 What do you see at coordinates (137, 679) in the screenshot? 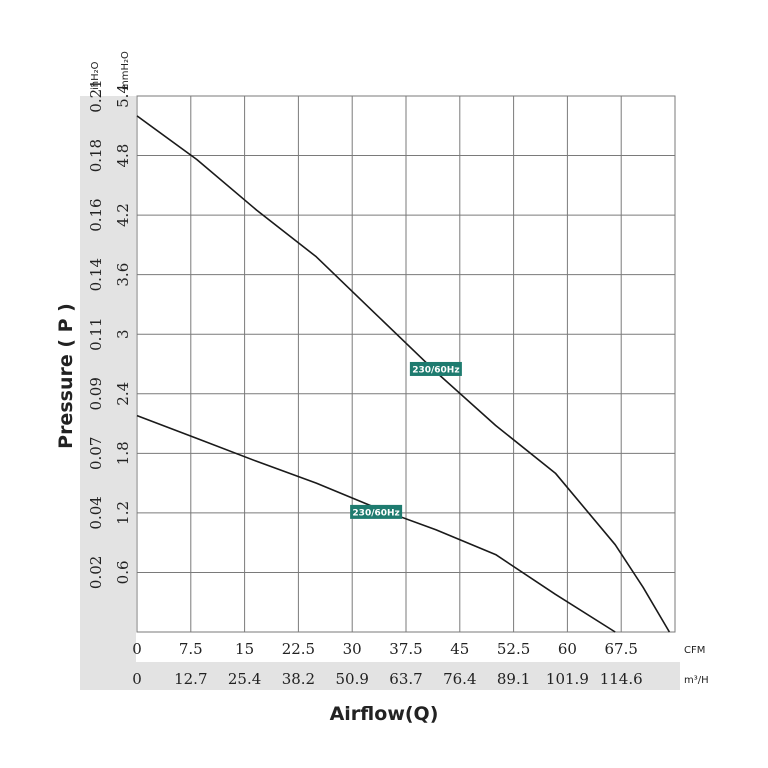
I see `x-tick-label-m3h: 0` at bounding box center [137, 679].